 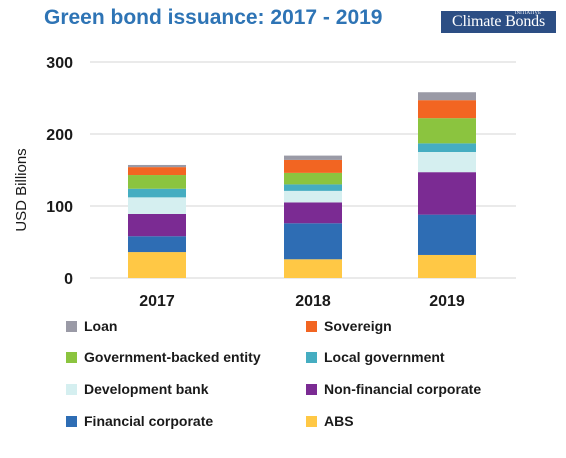 I want to click on logo-text: Climate Bonds, so click(x=498, y=21).